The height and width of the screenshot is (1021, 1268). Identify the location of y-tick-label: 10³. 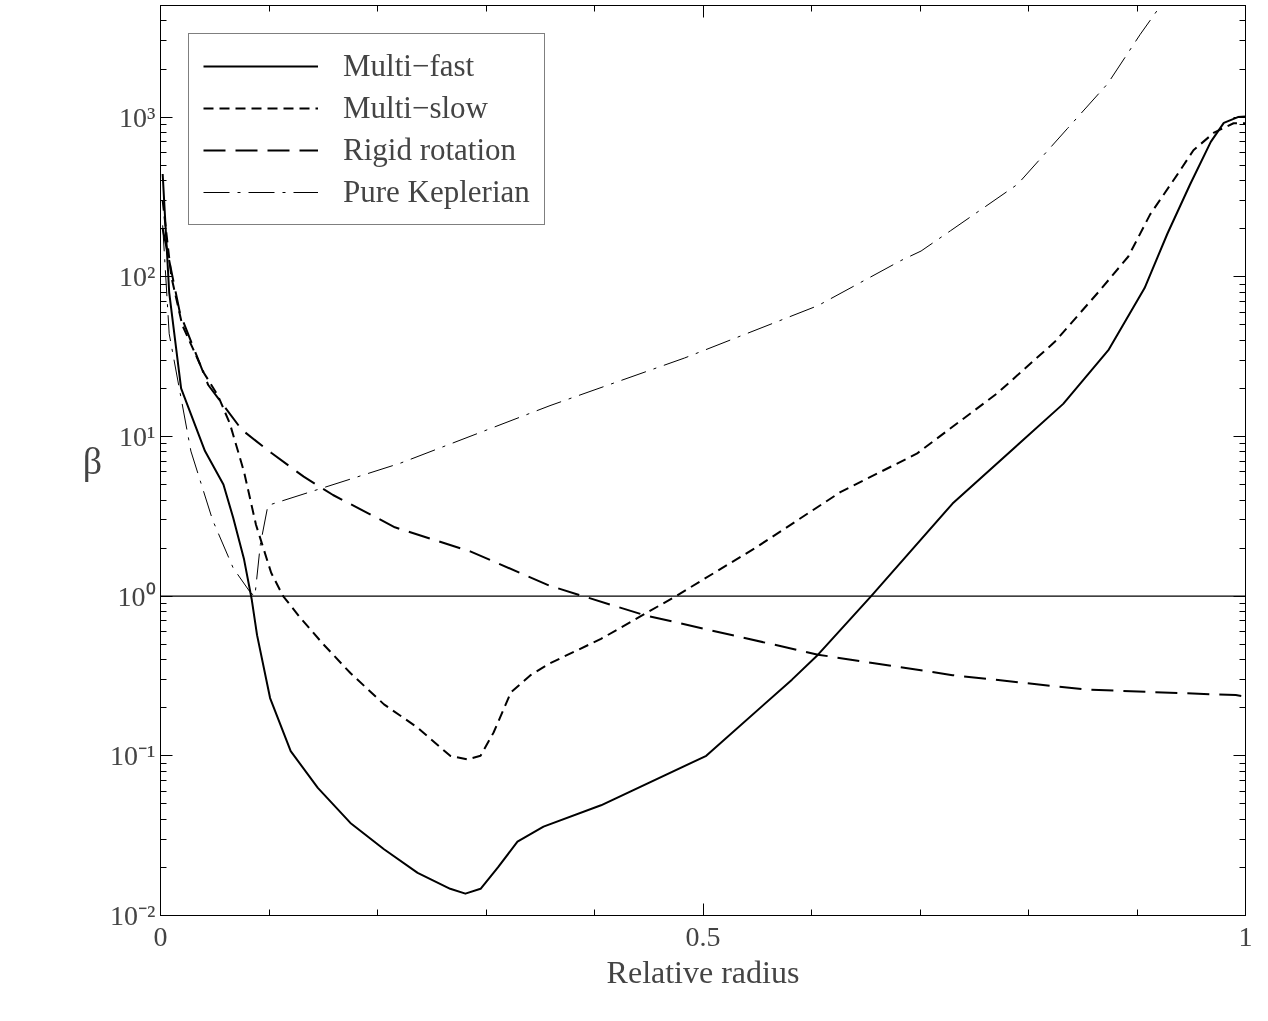
(137, 117).